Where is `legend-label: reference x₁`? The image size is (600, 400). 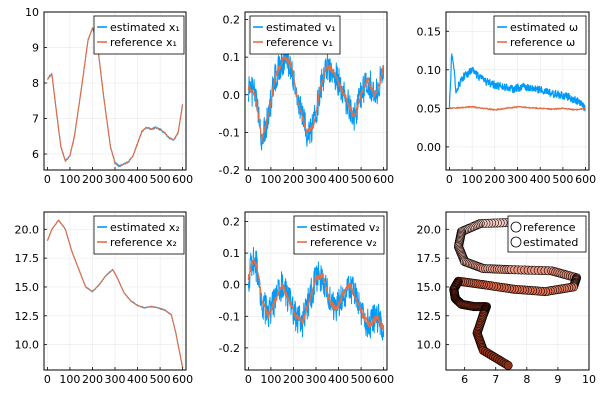 legend-label: reference x₁ is located at coordinates (143, 42).